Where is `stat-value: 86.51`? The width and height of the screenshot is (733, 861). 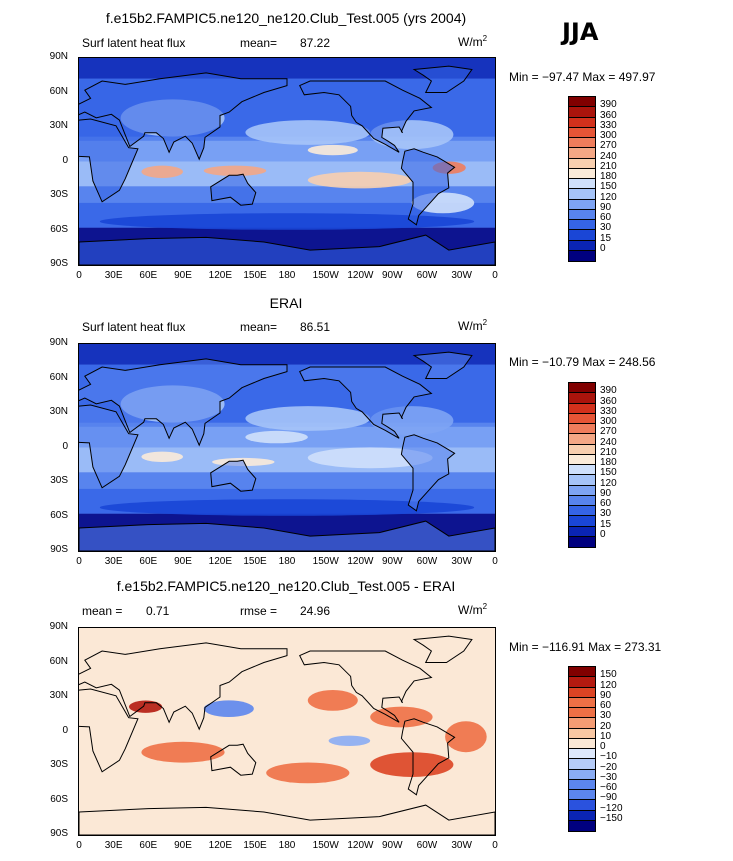
stat-value: 86.51 is located at coordinates (315, 327).